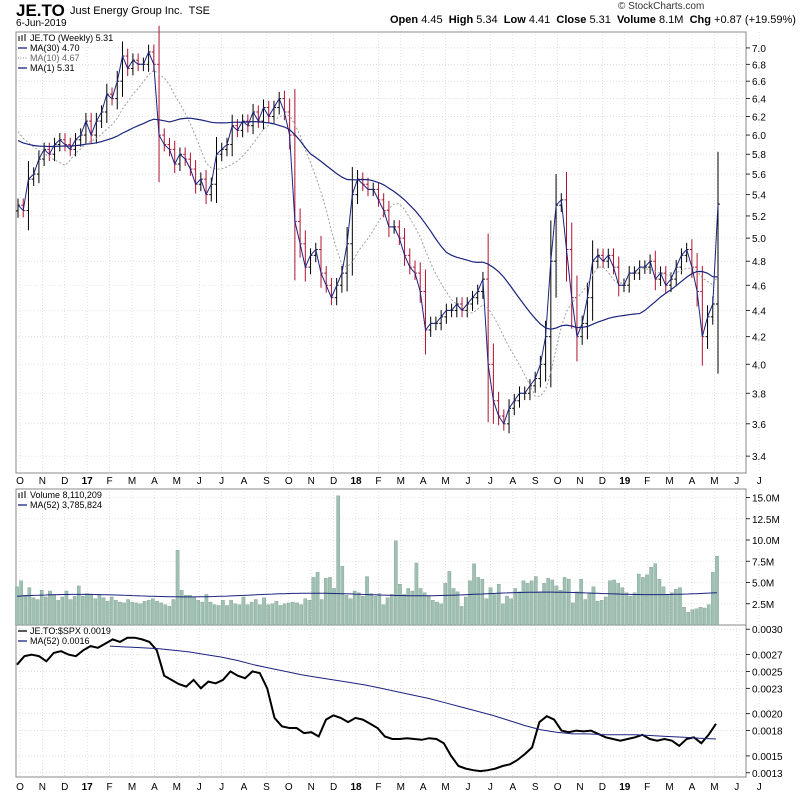  Describe the element at coordinates (88, 481) in the screenshot. I see `price-x-tick-label: 17` at that location.